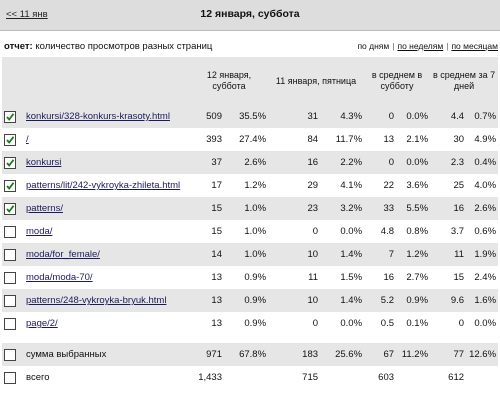 The image size is (500, 412). I want to click on page-link: moda/, so click(39, 231).